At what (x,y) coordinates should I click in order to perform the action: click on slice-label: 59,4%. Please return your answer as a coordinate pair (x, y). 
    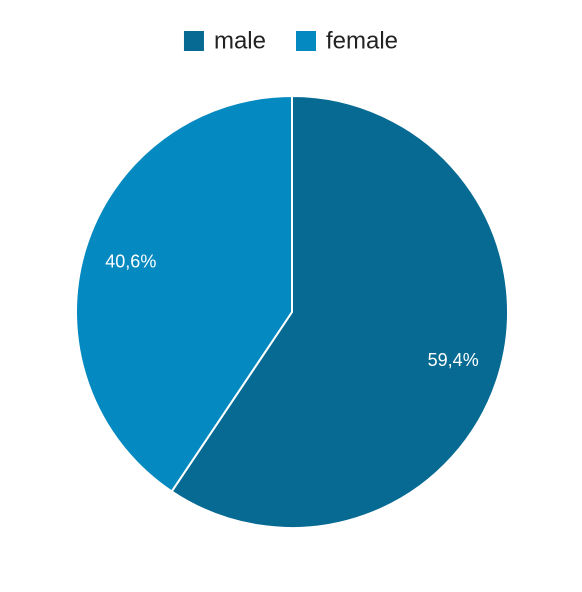
    Looking at the image, I should click on (453, 360).